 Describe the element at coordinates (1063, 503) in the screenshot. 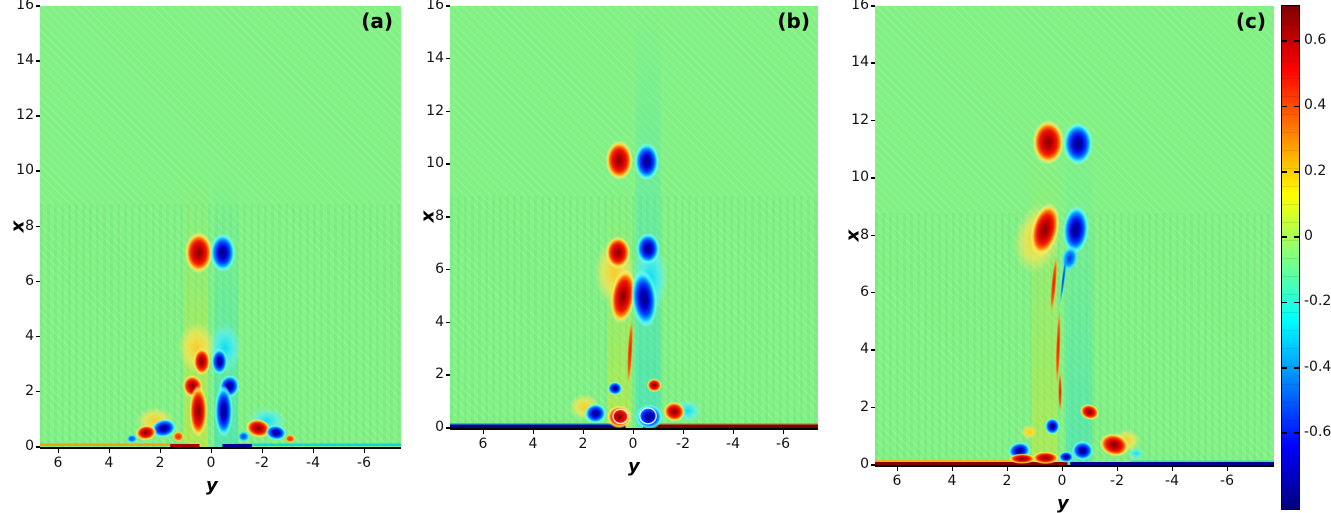

I see `panel-c-x-axis-title: y` at that location.